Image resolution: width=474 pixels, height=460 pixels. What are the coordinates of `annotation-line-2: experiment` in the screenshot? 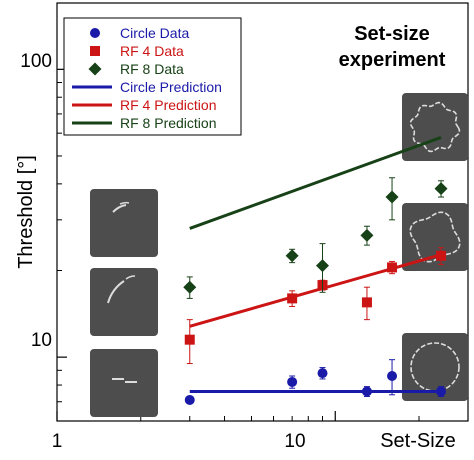 It's located at (392, 60).